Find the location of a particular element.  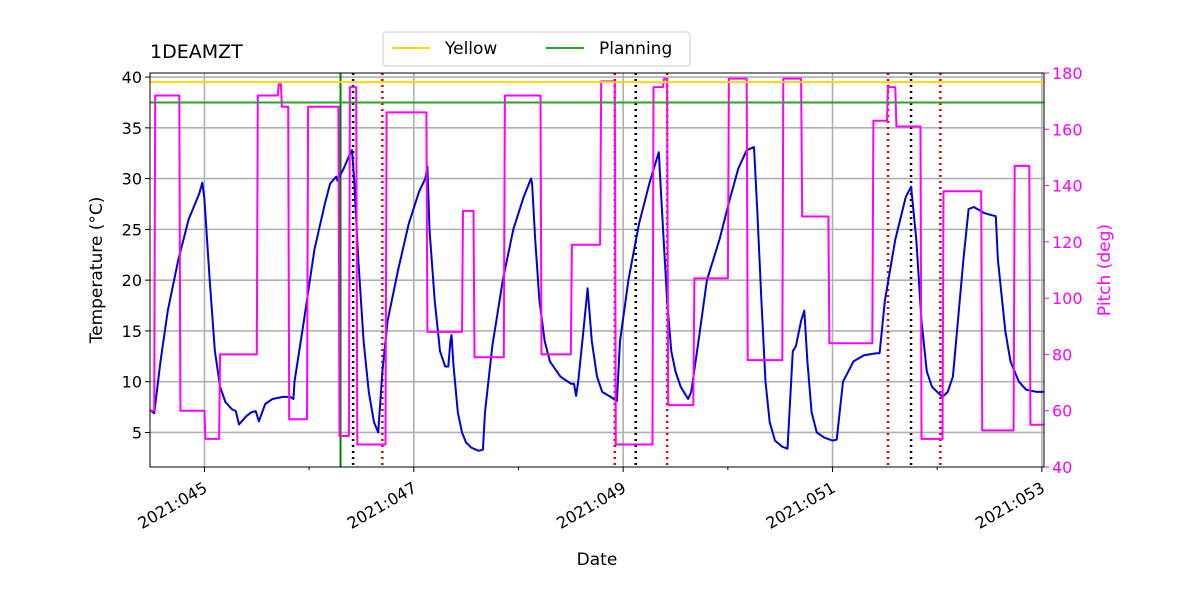

legend-box is located at coordinates (536, 49).